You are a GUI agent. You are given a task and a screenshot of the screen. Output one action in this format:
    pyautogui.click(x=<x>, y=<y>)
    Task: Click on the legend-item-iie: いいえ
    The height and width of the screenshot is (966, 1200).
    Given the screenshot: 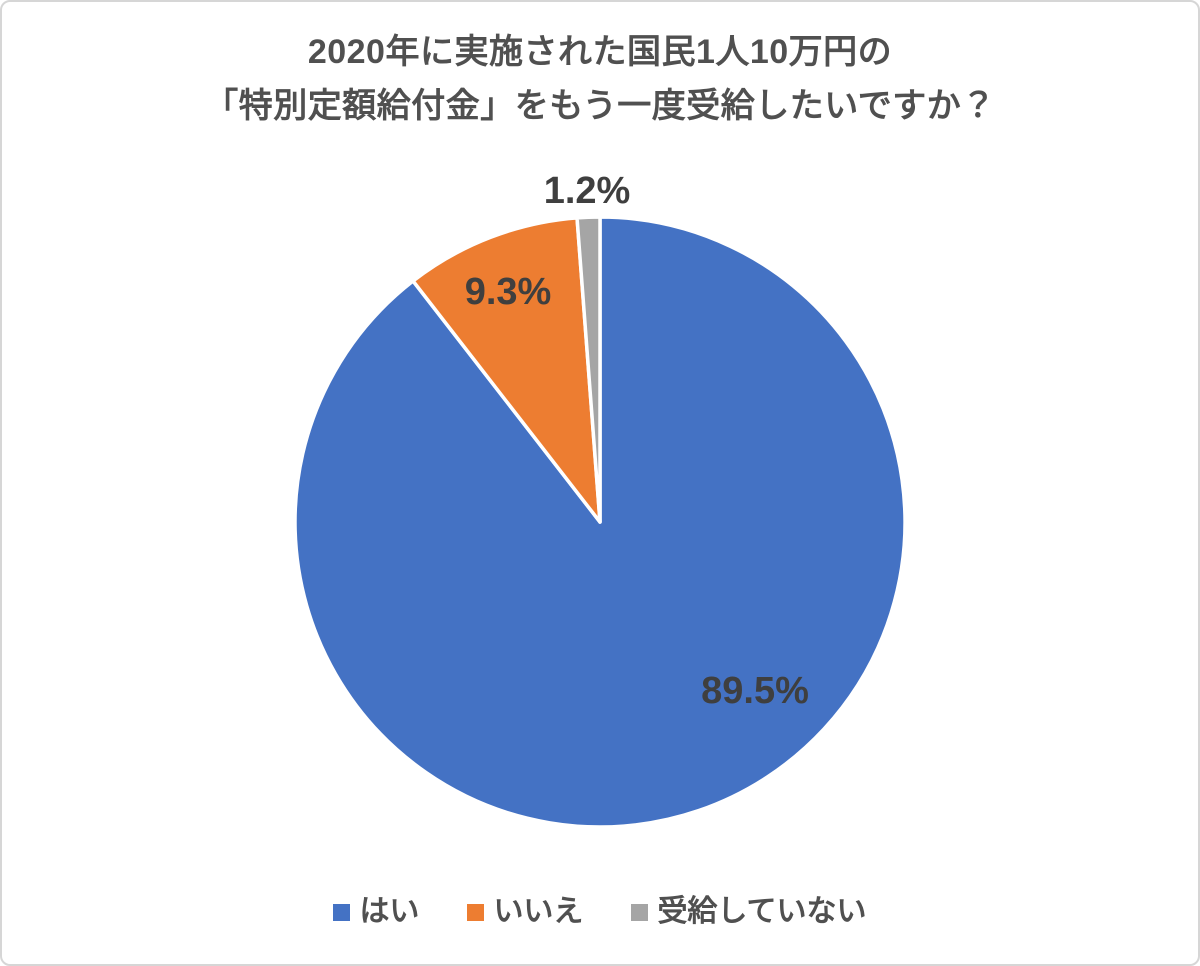 What is the action you would take?
    pyautogui.click(x=525, y=912)
    